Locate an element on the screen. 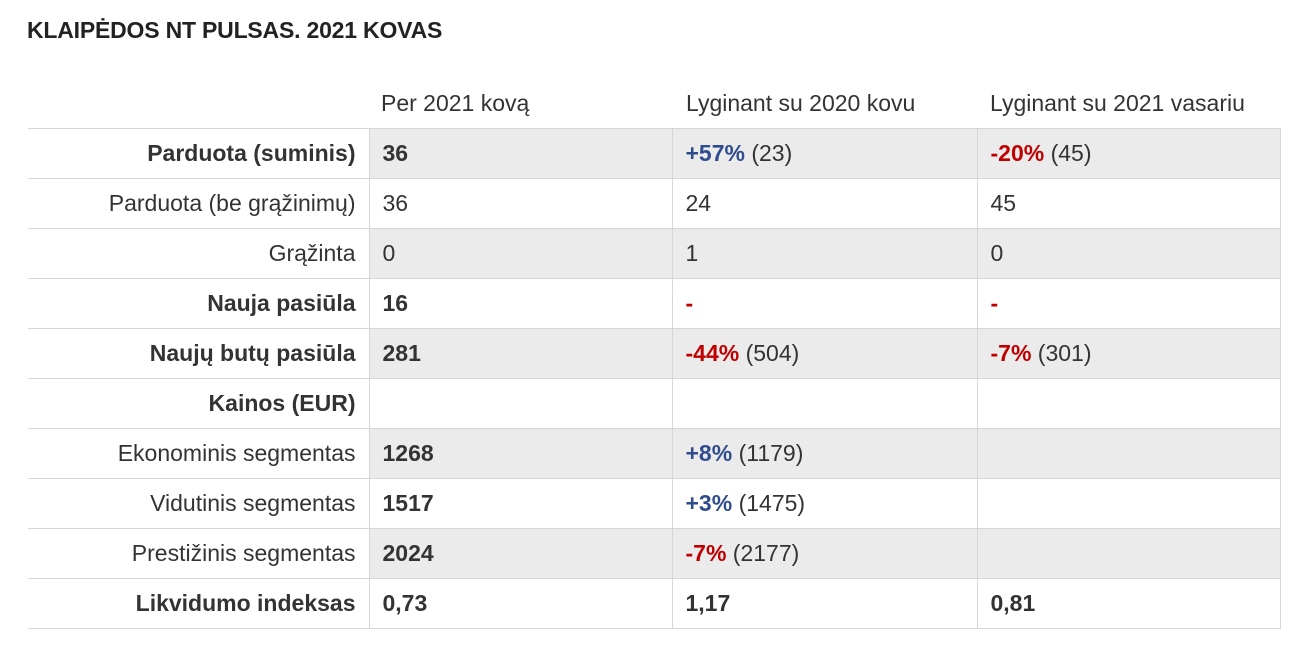 This screenshot has height=667, width=1306. table-row: Ekonominis segmentas 1268 +8% (1179) is located at coordinates (654, 453).